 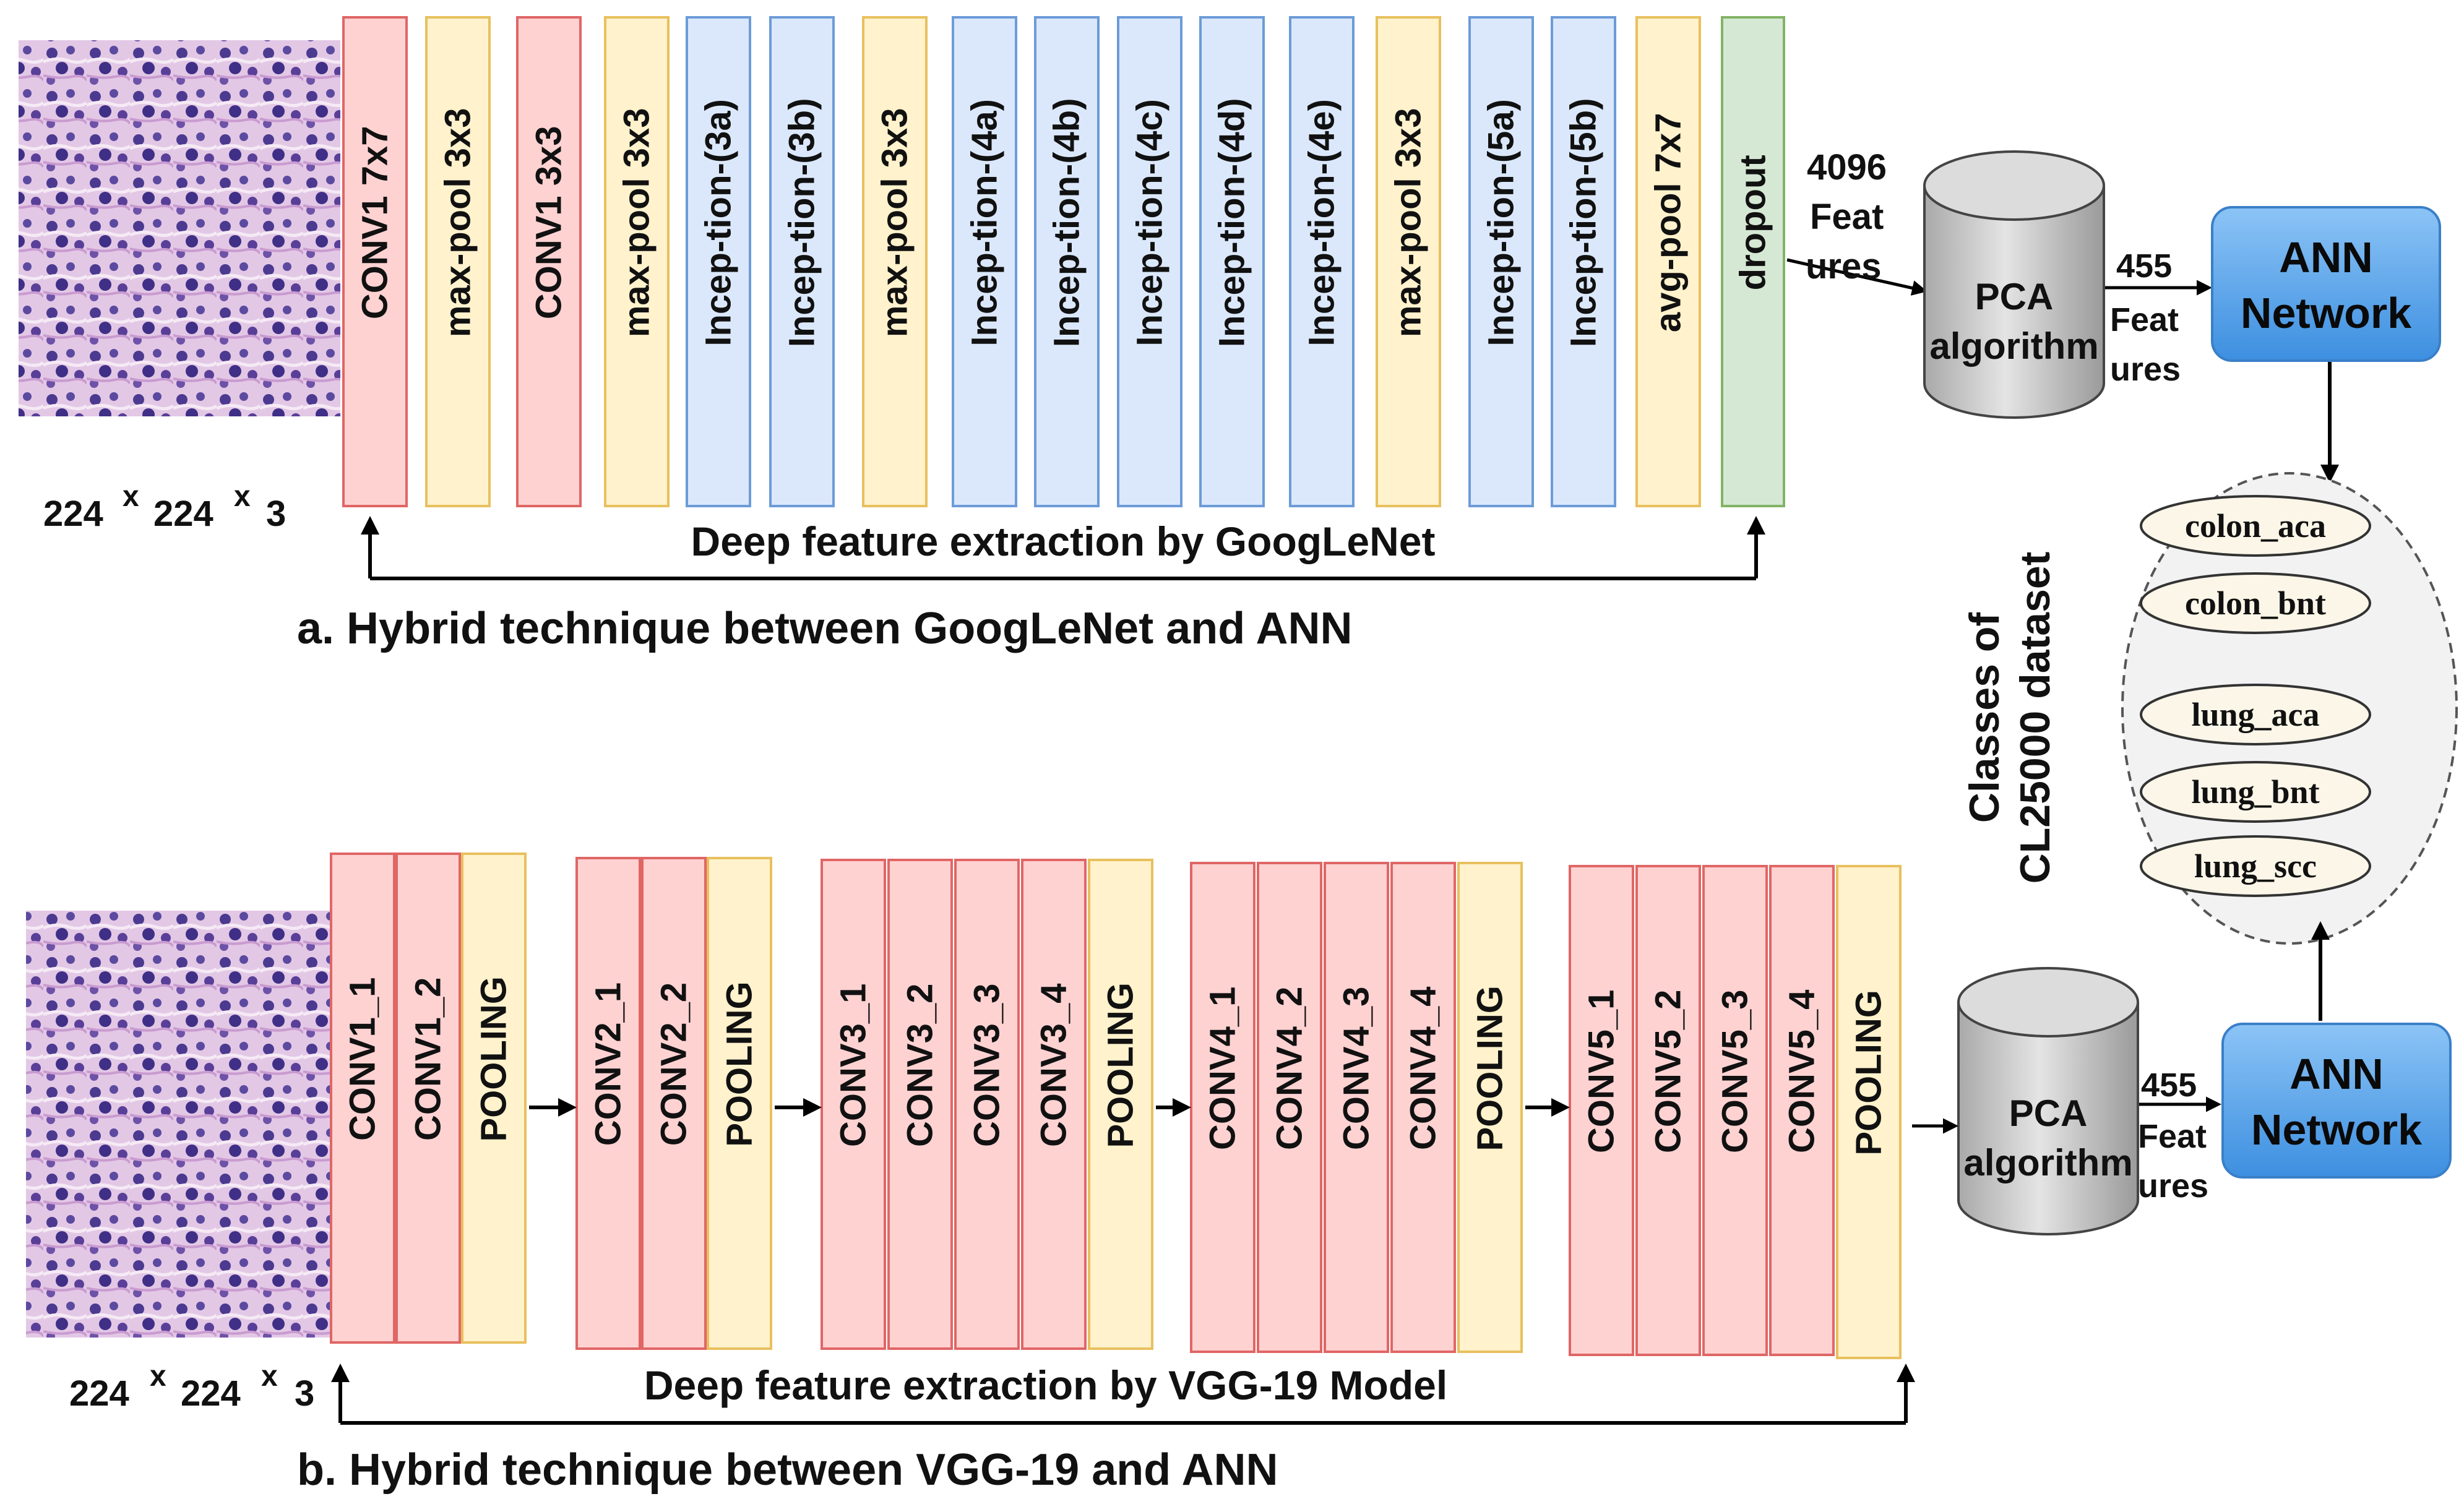 I want to click on ann-title-b: ANN, so click(x=2337, y=1074).